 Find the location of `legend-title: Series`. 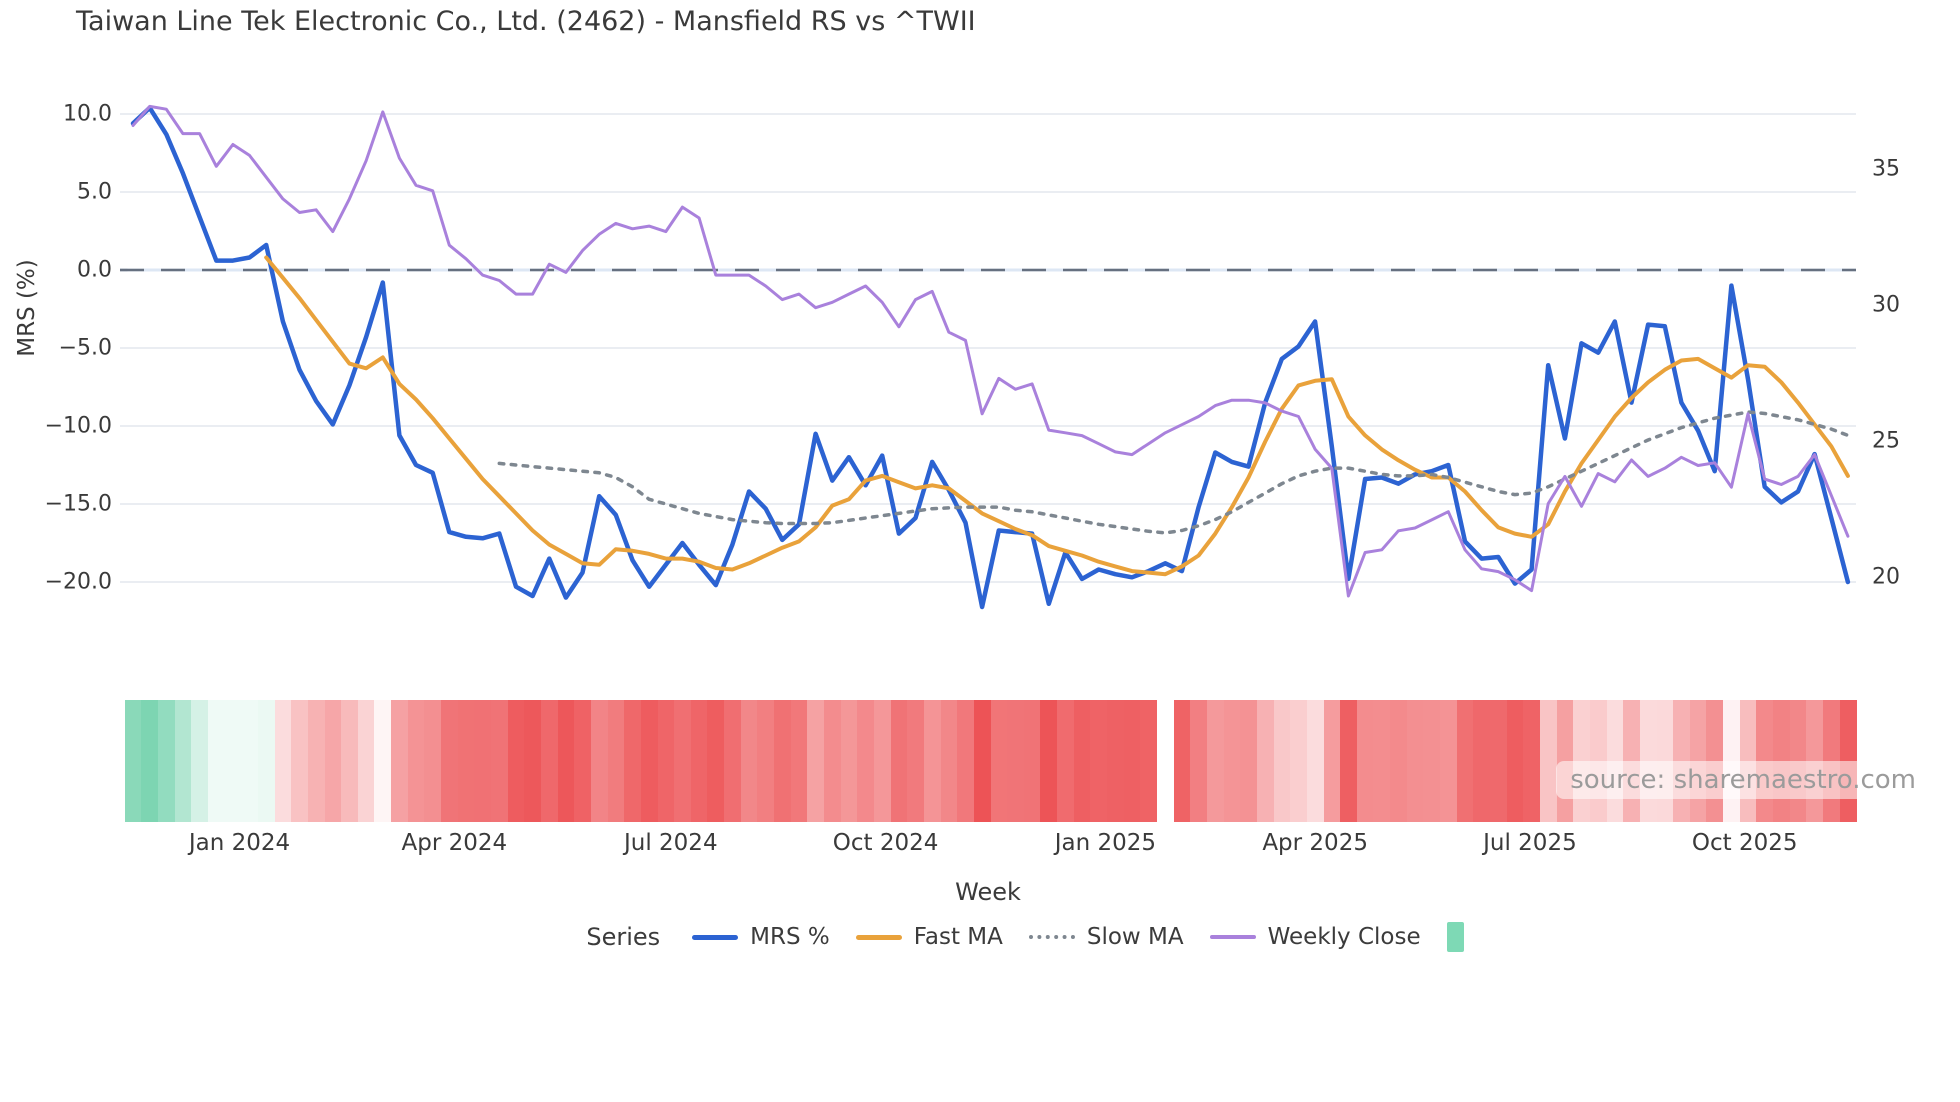

legend-title: Series is located at coordinates (623, 937).